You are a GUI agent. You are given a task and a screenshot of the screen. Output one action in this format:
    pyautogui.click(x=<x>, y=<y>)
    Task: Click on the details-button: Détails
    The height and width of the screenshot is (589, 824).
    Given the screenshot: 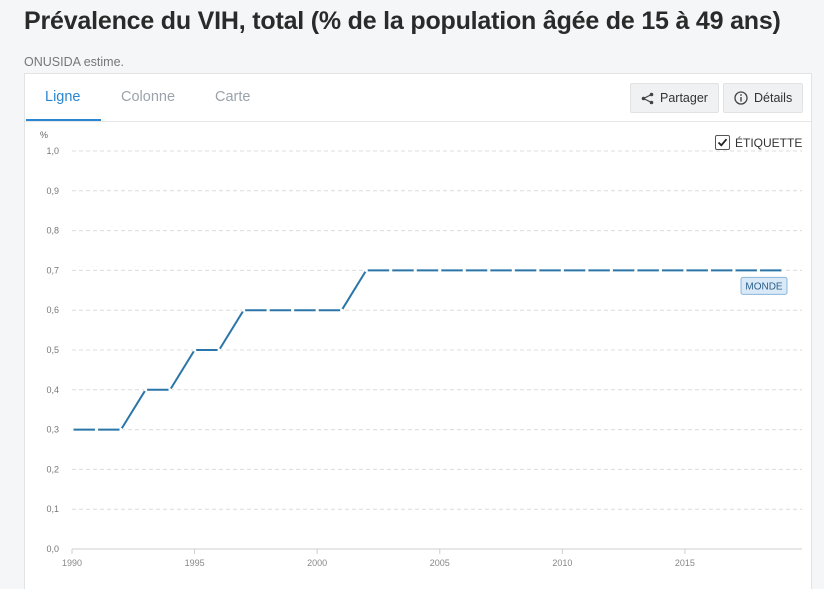 What is the action you would take?
    pyautogui.click(x=763, y=98)
    